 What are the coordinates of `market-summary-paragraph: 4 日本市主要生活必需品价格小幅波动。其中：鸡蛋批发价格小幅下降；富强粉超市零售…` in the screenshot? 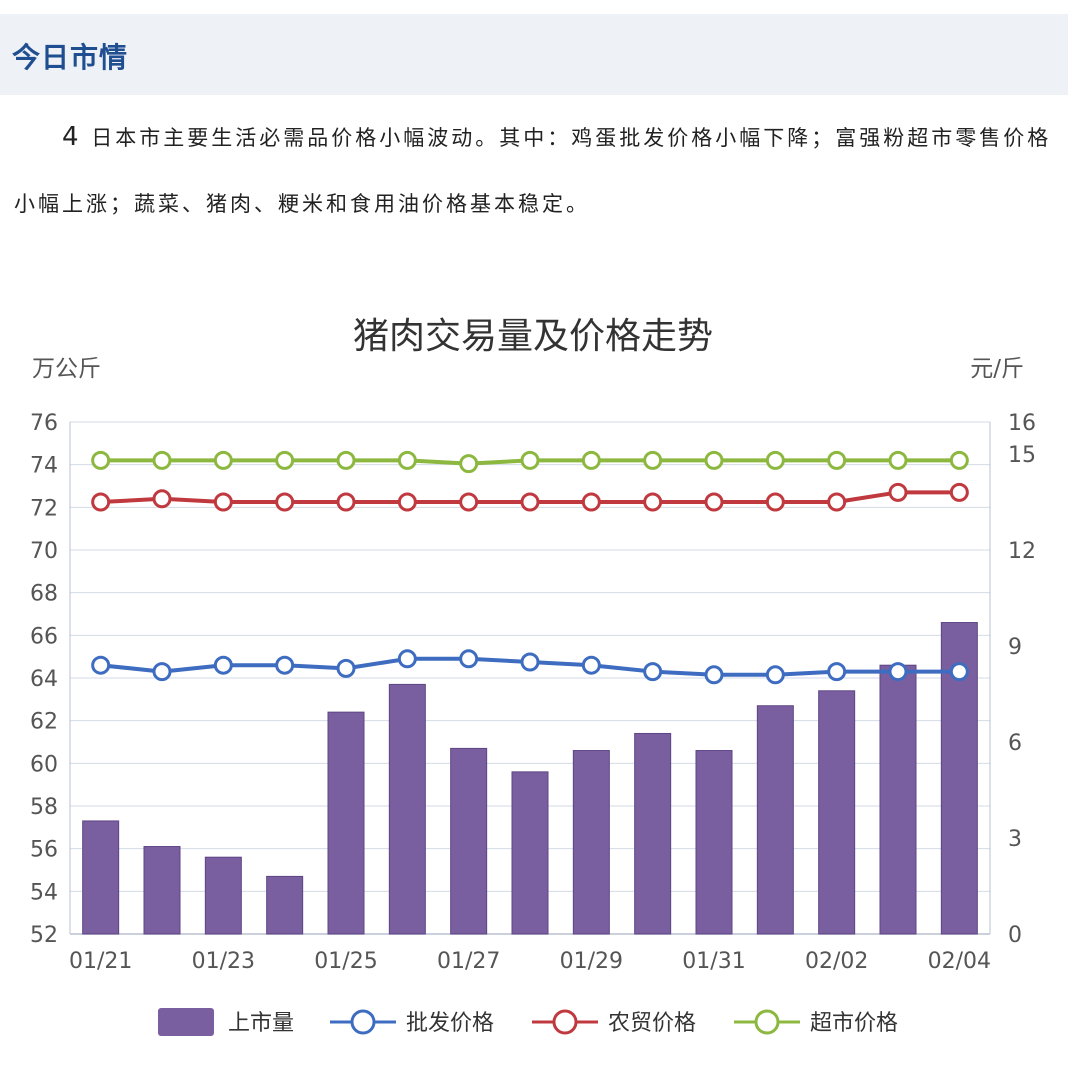 It's located at (540, 170).